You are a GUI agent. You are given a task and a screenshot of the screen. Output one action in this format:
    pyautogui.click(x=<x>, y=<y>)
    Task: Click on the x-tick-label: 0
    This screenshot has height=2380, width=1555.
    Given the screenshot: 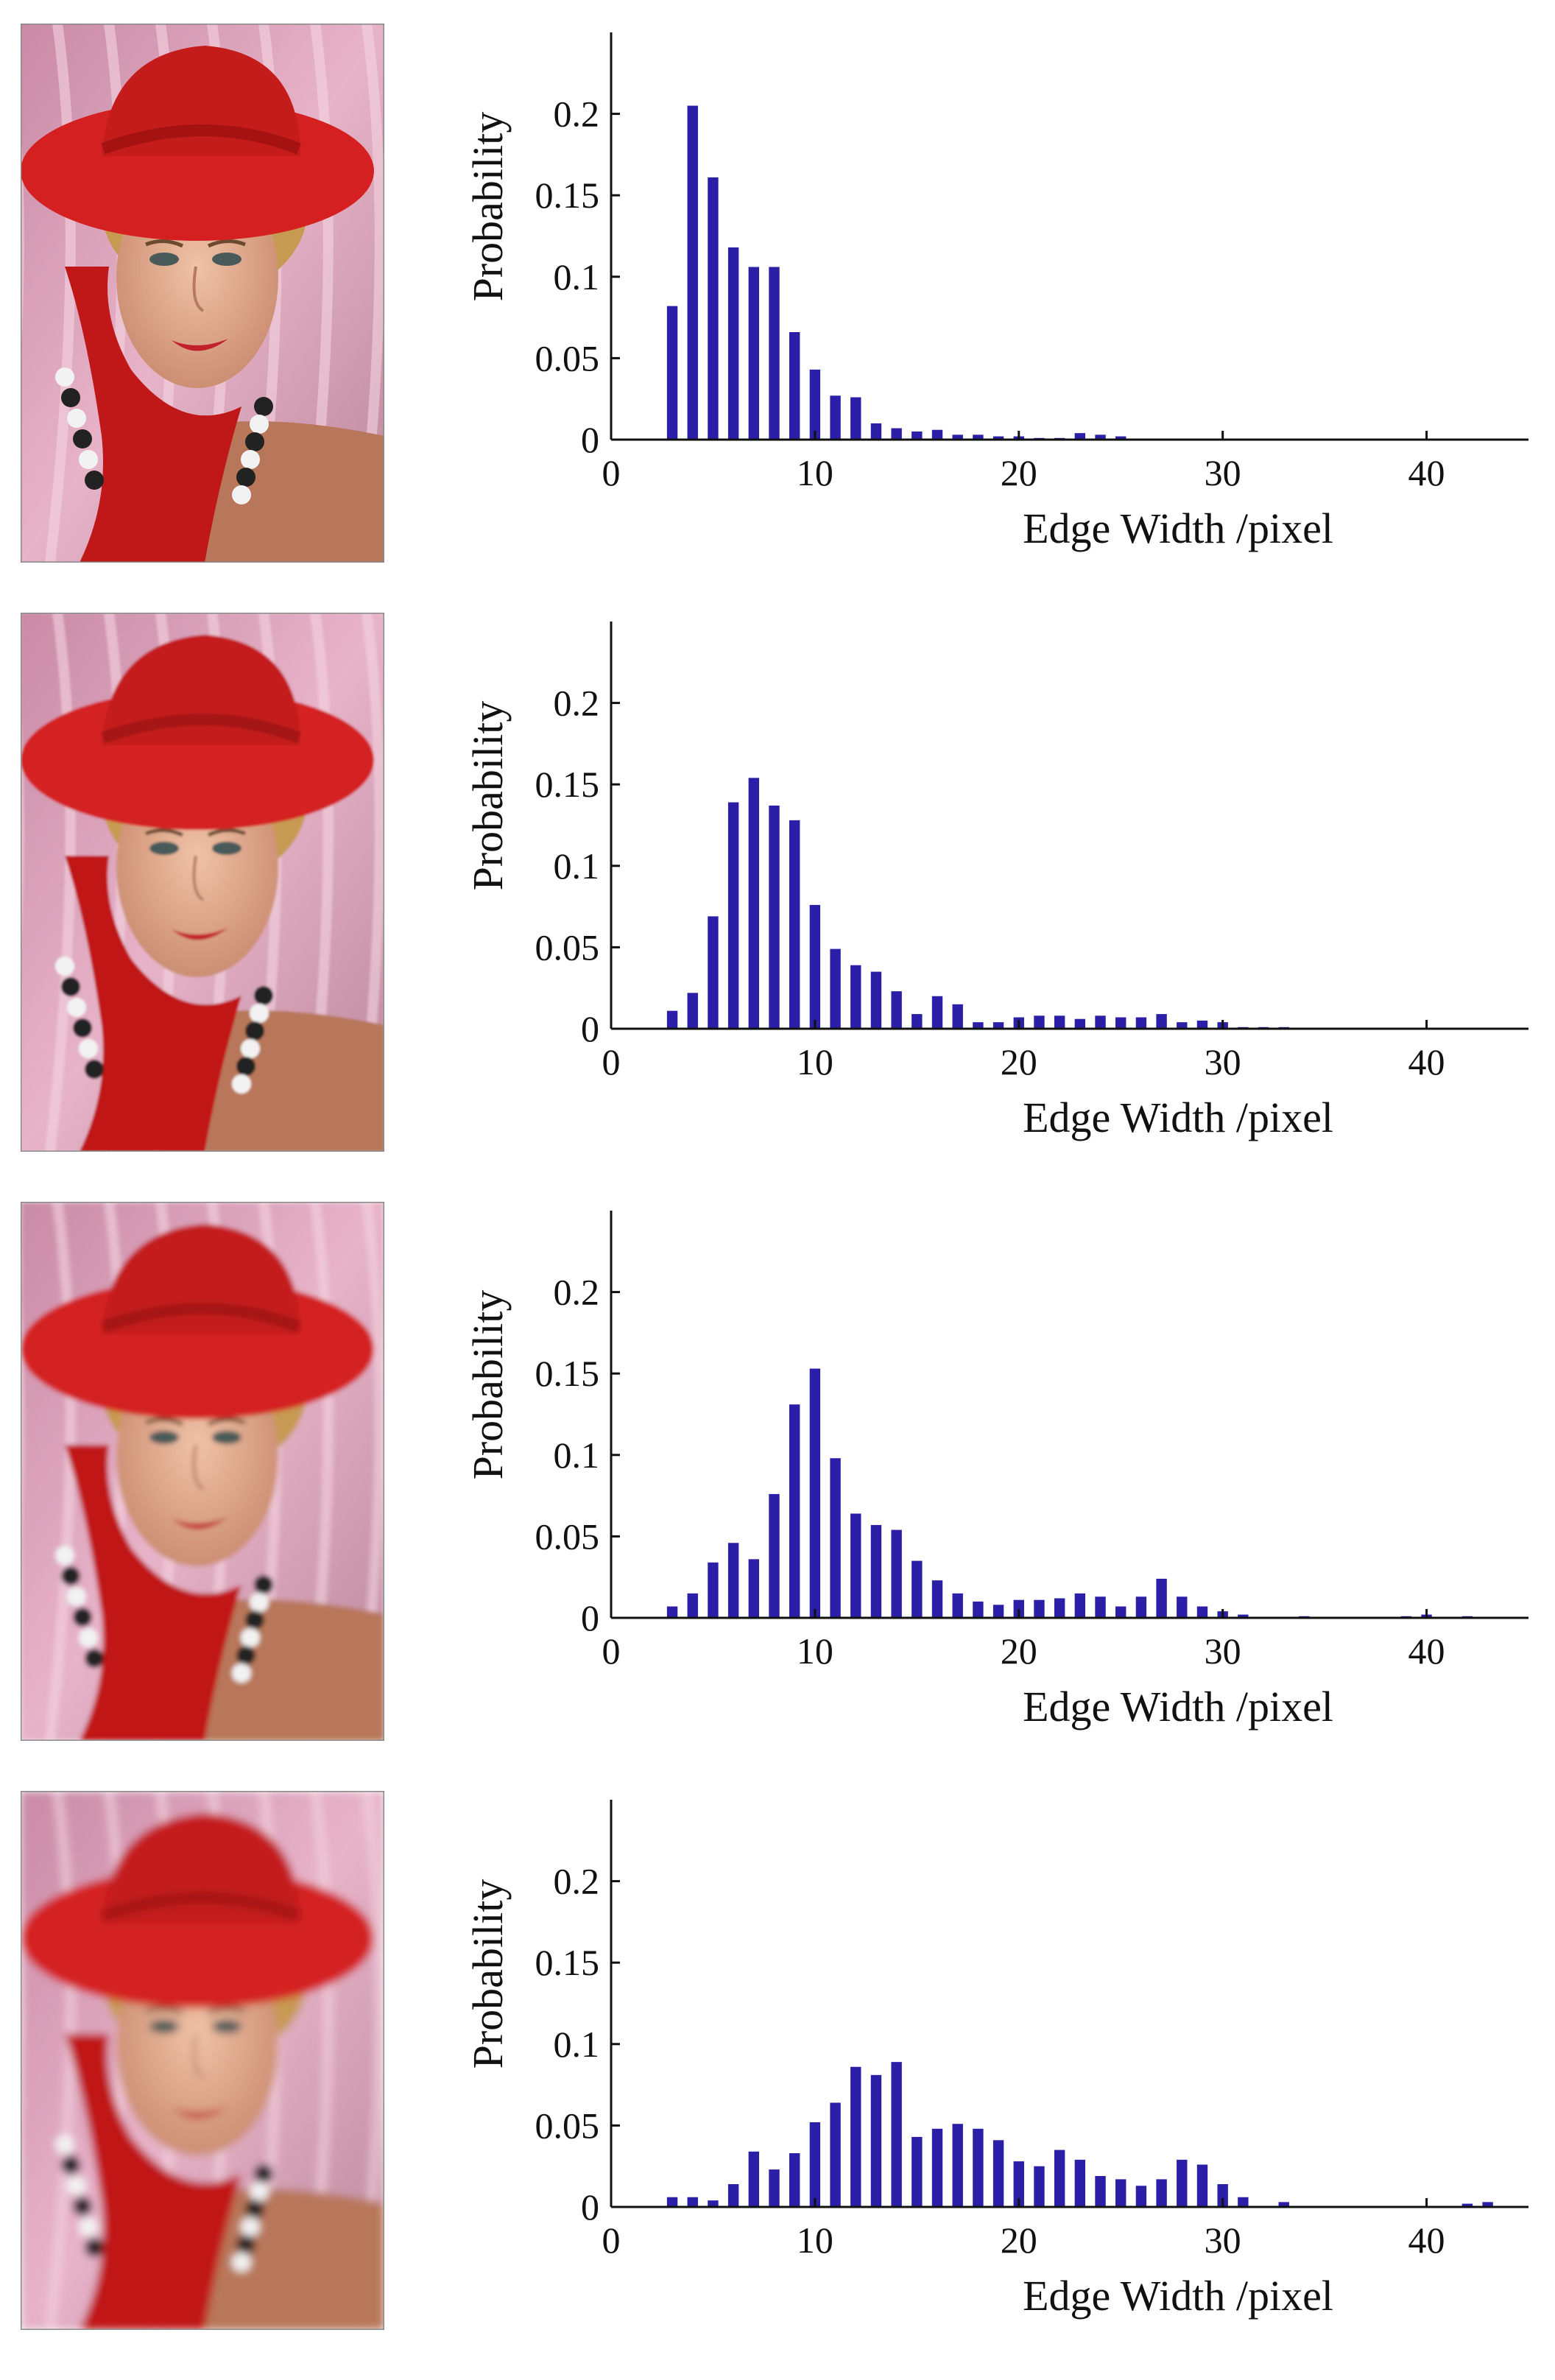 What is the action you would take?
    pyautogui.click(x=612, y=472)
    